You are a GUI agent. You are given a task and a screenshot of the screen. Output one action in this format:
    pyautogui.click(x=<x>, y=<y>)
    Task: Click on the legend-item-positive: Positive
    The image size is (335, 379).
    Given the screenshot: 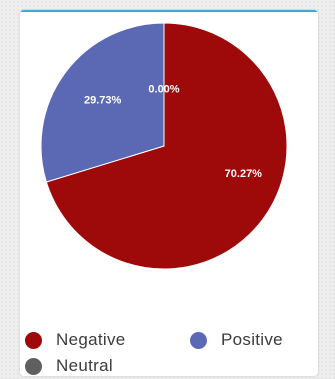 What is the action you would take?
    pyautogui.click(x=236, y=340)
    